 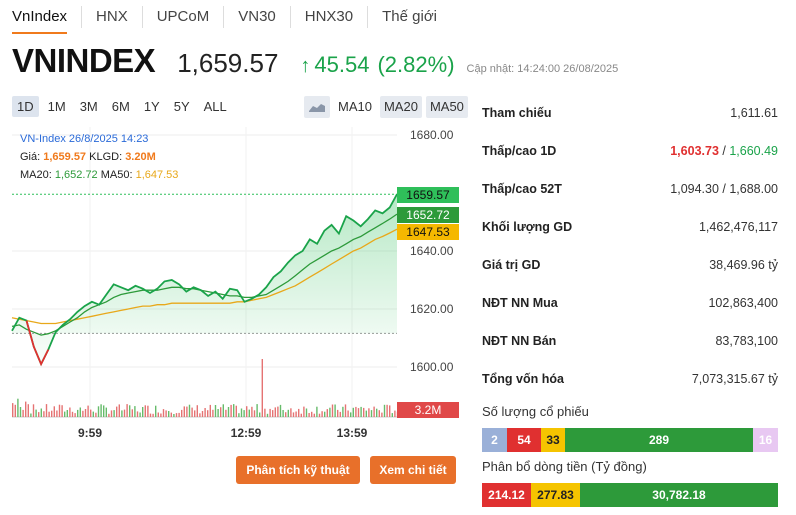 I want to click on period-3m: 3M, so click(x=88, y=106).